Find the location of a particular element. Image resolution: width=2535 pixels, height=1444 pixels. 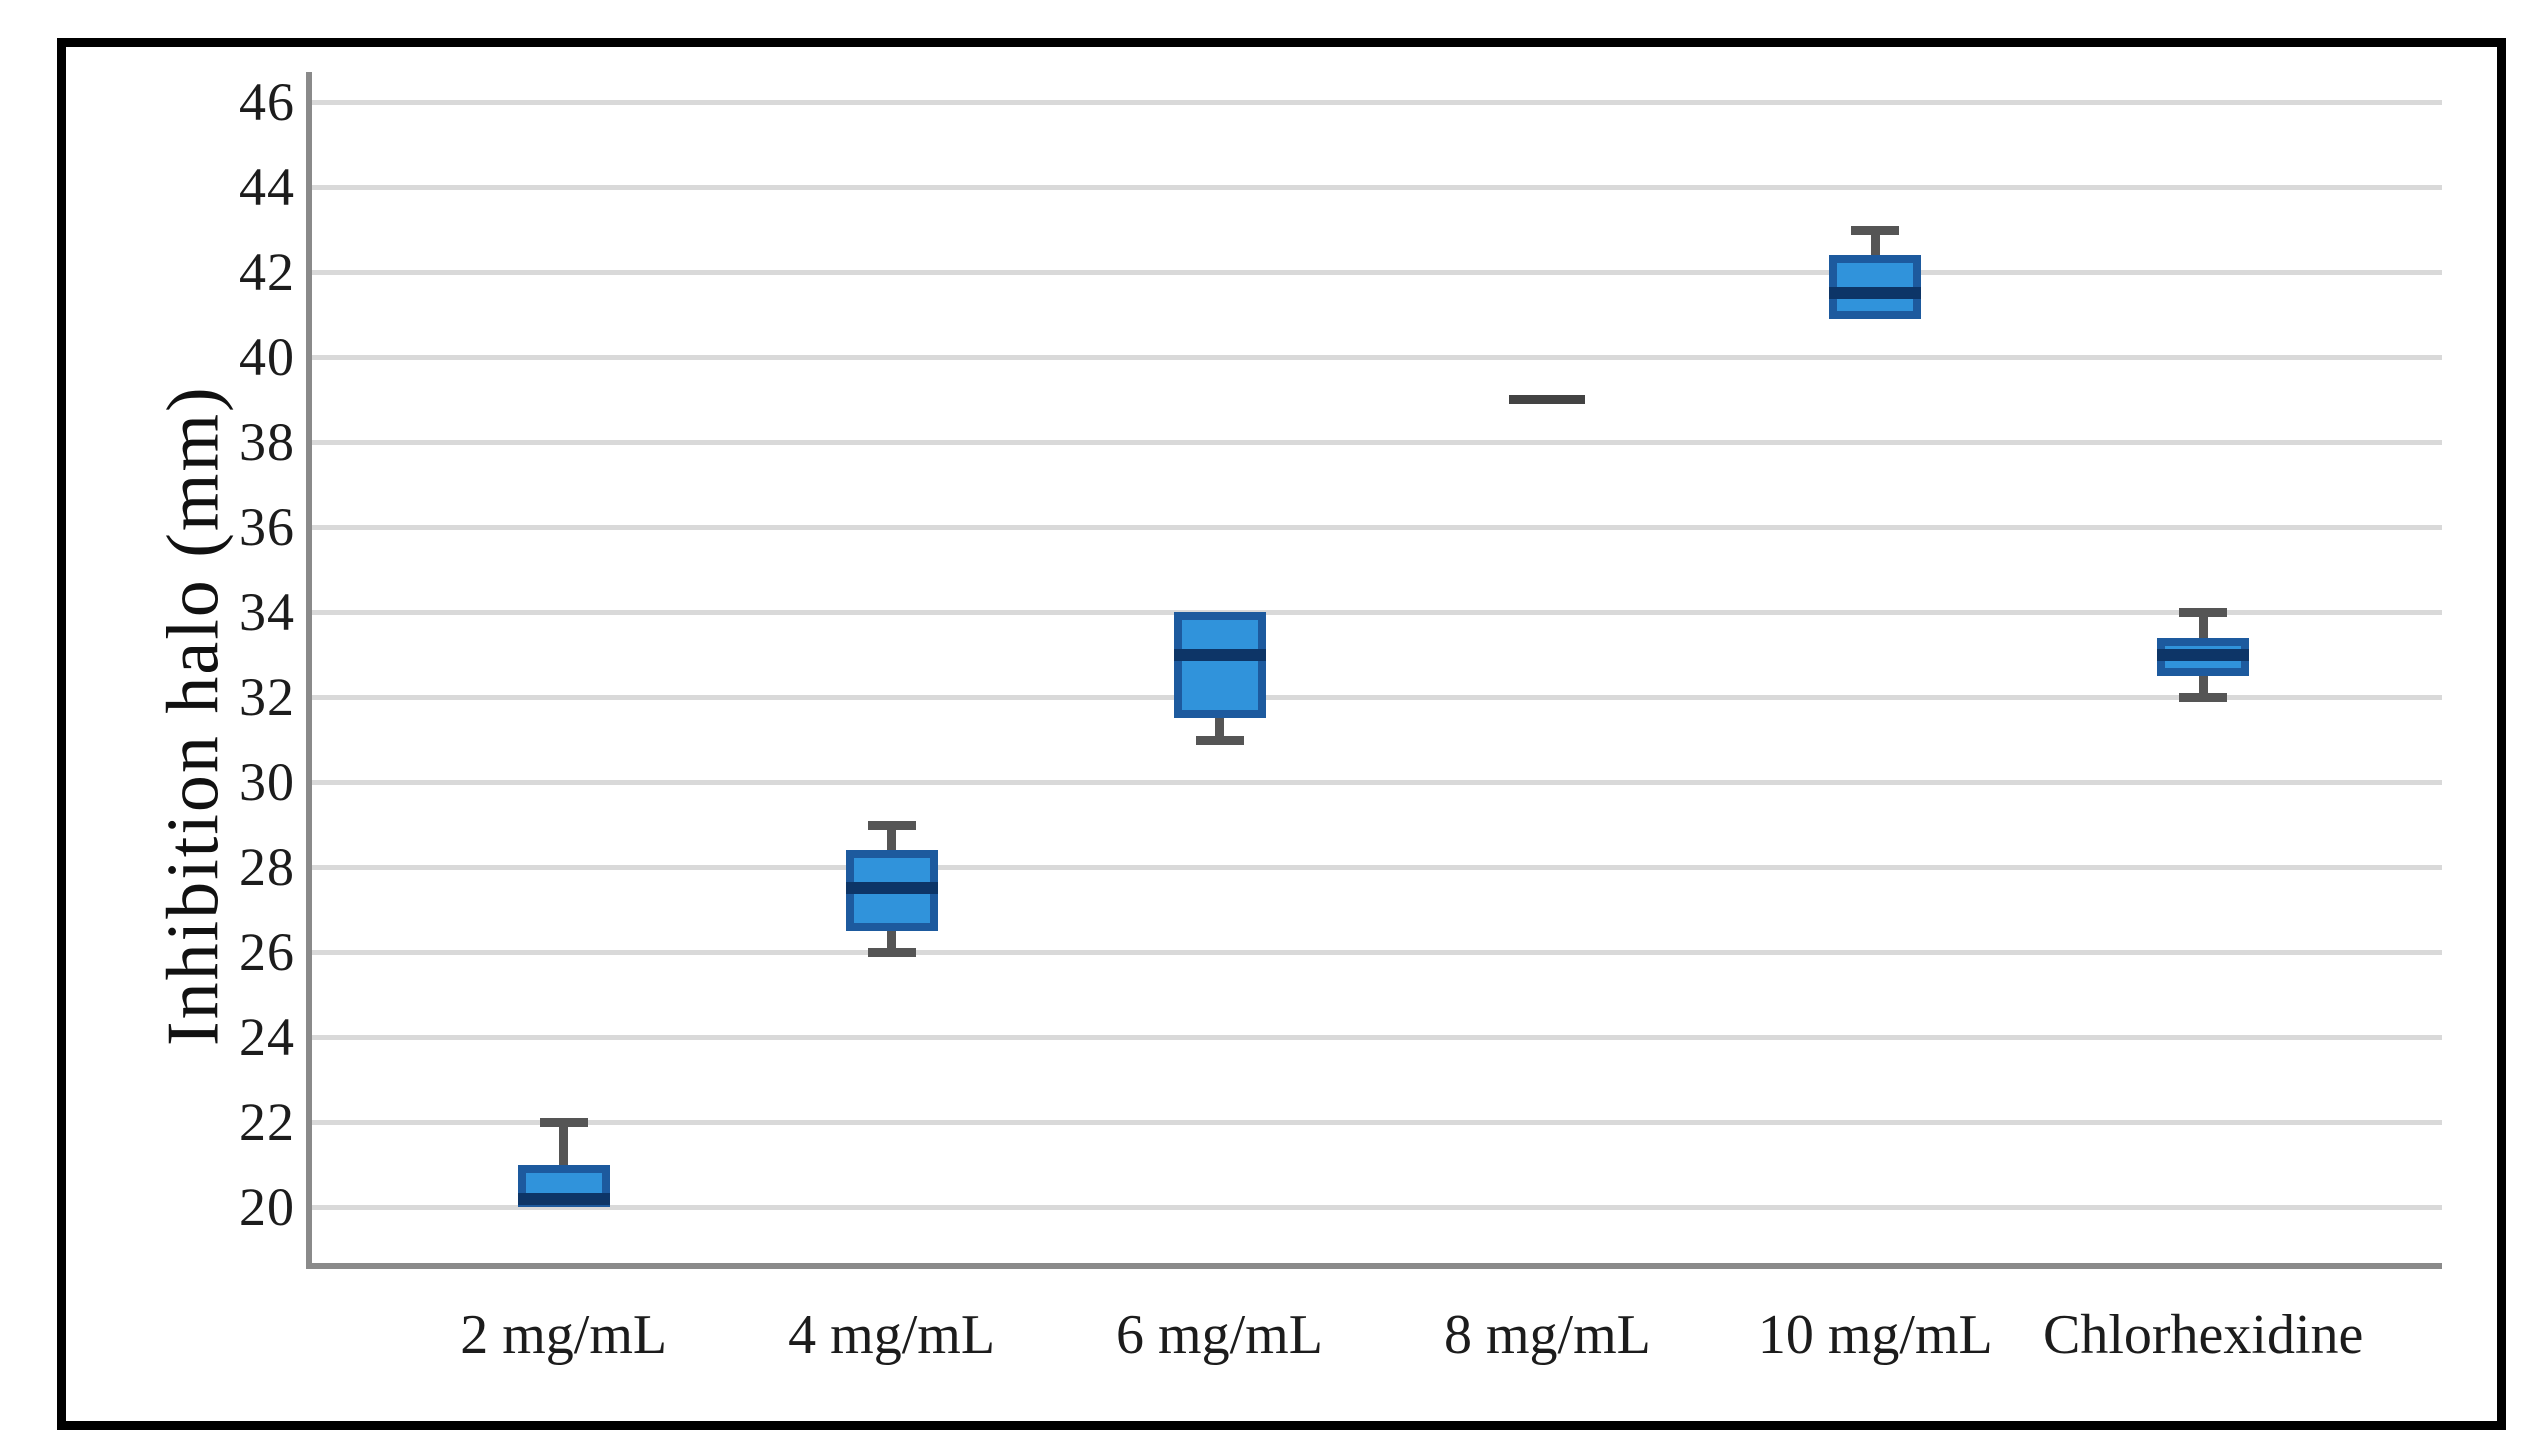

x-category-label: 6 mg/mL is located at coordinates (1219, 1335).